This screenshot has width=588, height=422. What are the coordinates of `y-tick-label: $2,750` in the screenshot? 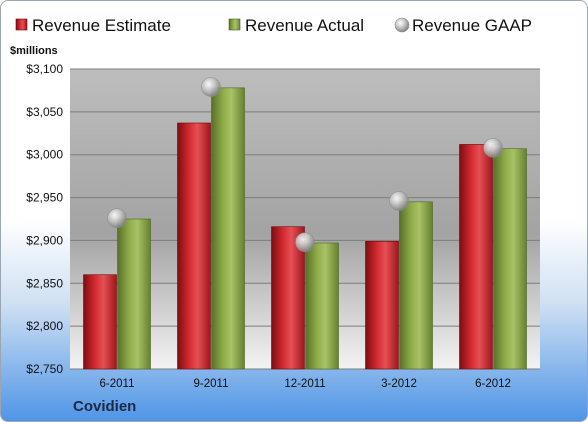 It's located at (44, 369).